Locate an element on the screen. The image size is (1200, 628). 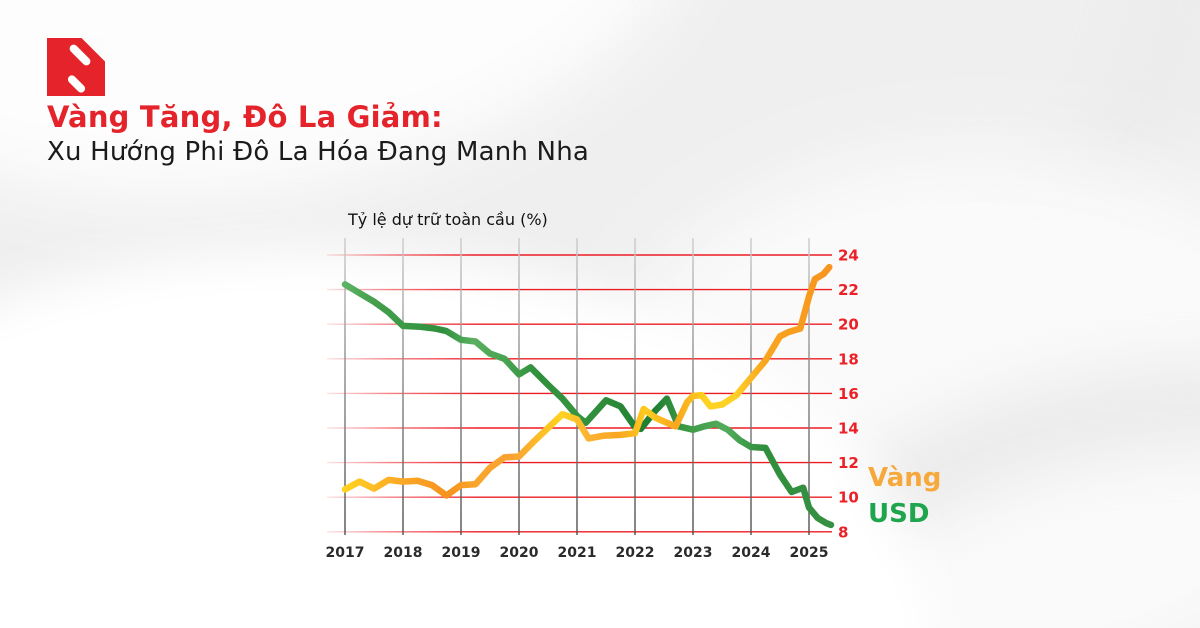
y-axis-label: 10 is located at coordinates (848, 498).